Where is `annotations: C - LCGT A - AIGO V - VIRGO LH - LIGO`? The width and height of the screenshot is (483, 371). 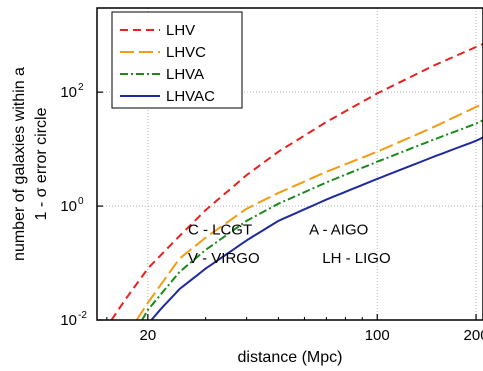 annotations: C - LCGT A - AIGO V - VIRGO LH - LIGO is located at coordinates (289, 244).